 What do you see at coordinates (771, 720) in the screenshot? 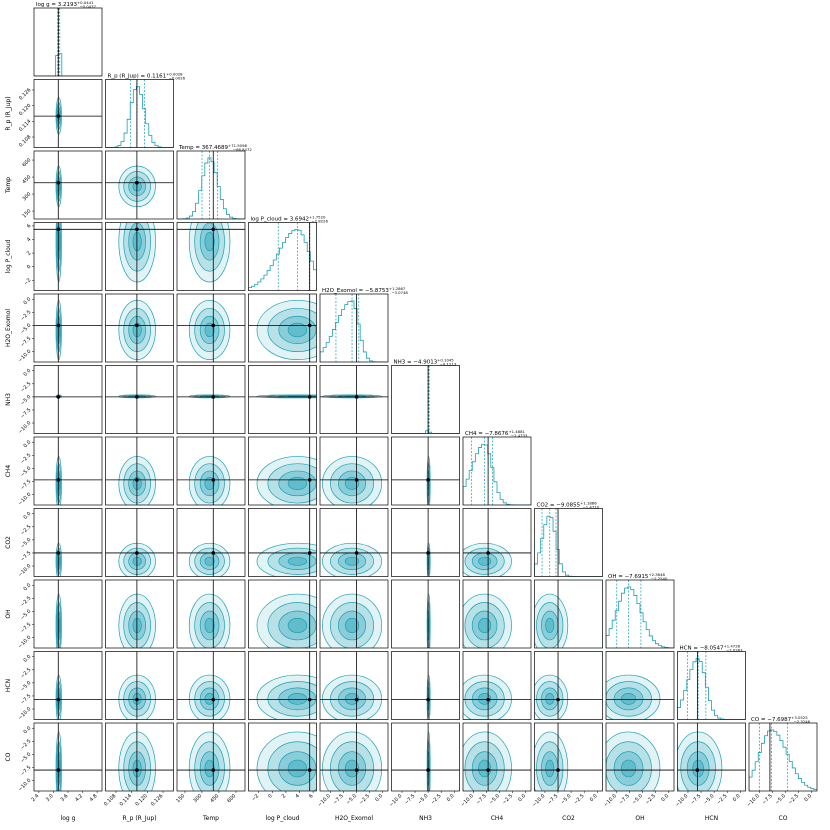
I see `title-text: CO = −7.6987` at bounding box center [771, 720].